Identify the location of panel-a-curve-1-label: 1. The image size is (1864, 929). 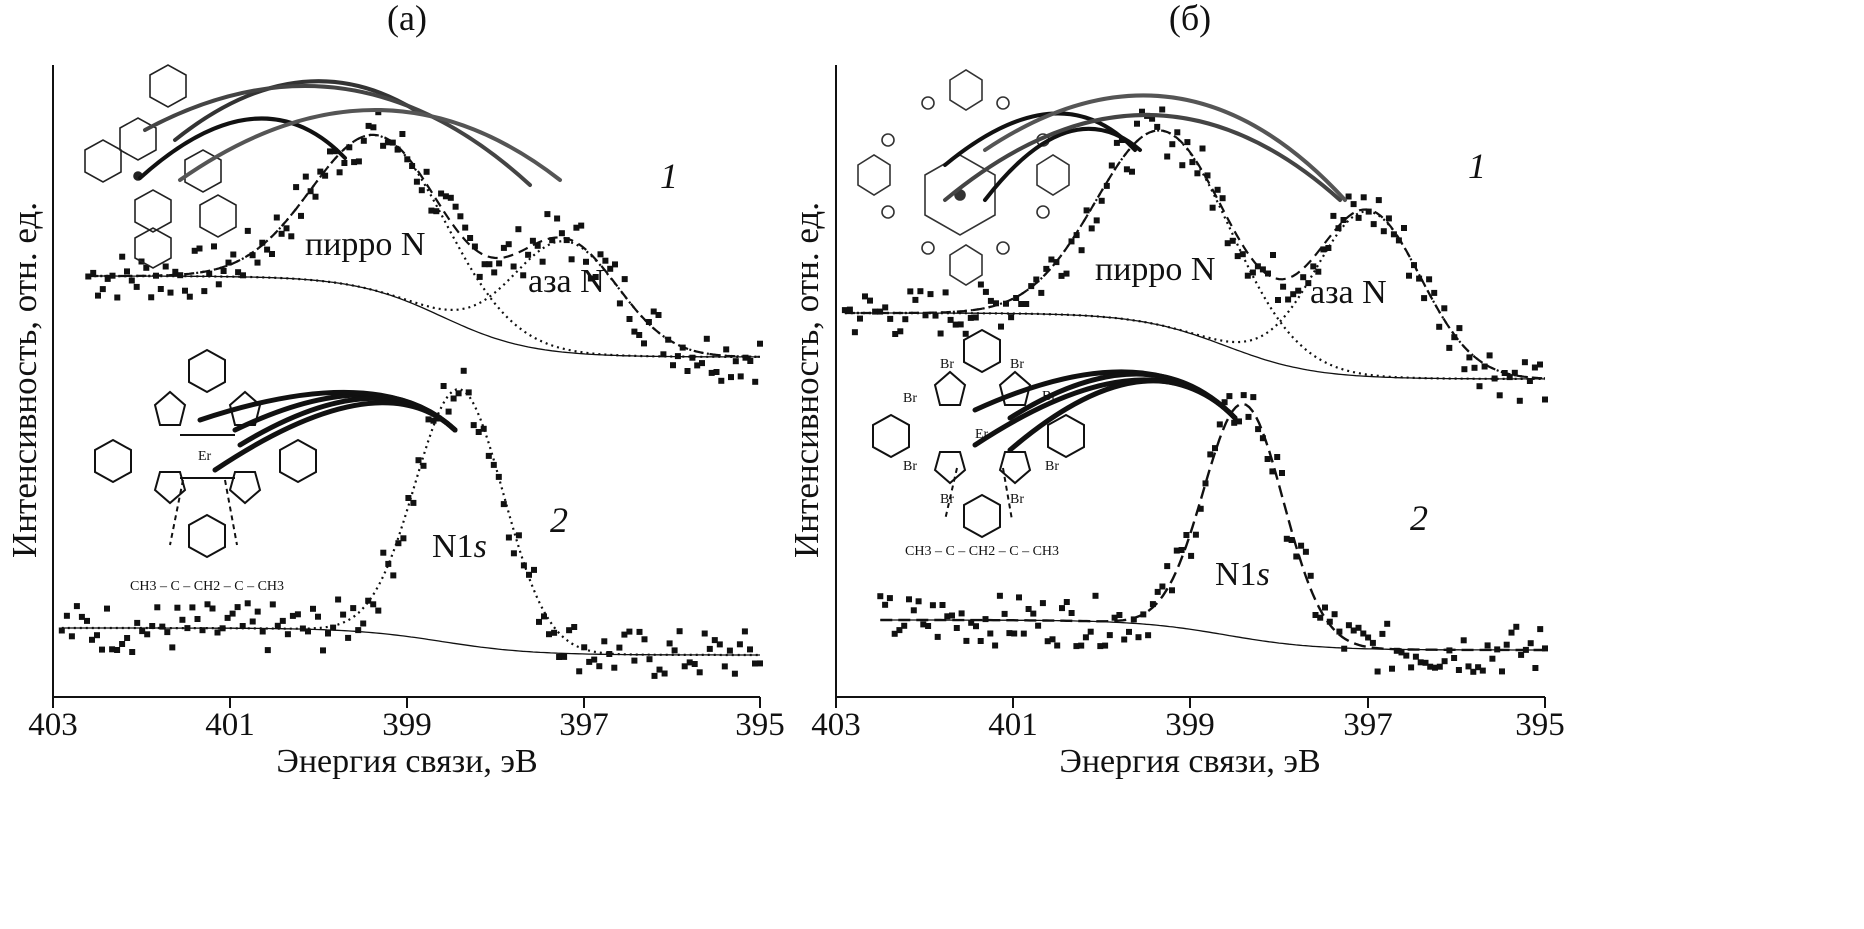
(669, 176).